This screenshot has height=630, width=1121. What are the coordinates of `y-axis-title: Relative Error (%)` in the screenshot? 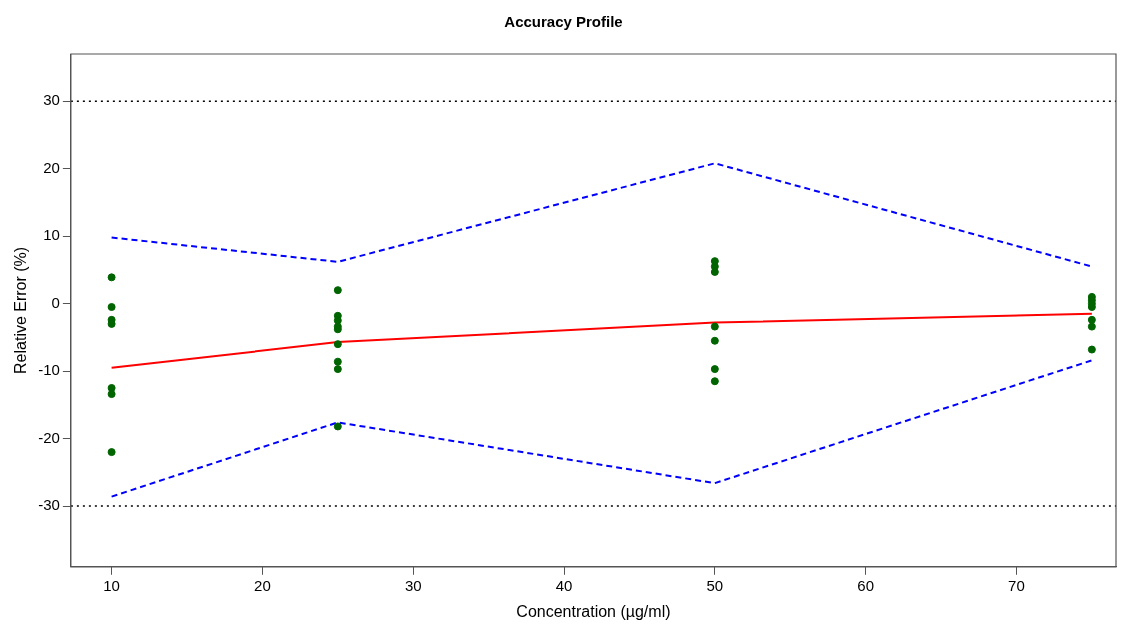 It's located at (21, 310).